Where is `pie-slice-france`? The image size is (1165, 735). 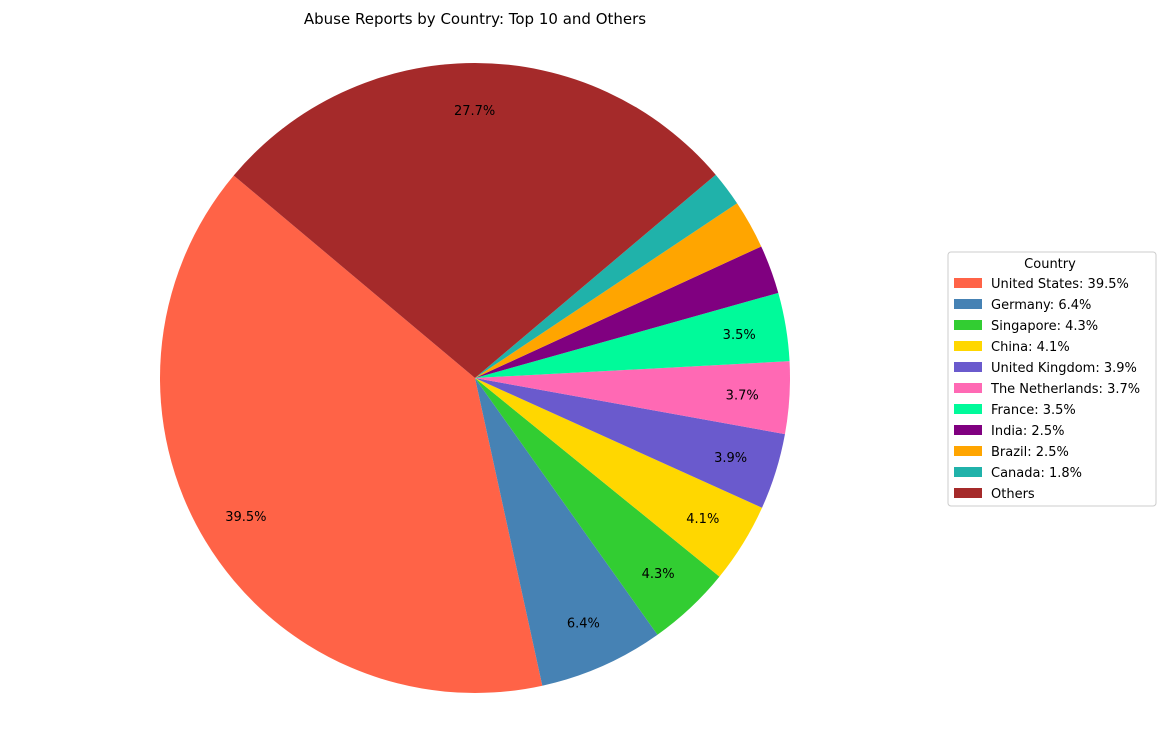 pie-slice-france is located at coordinates (632, 335).